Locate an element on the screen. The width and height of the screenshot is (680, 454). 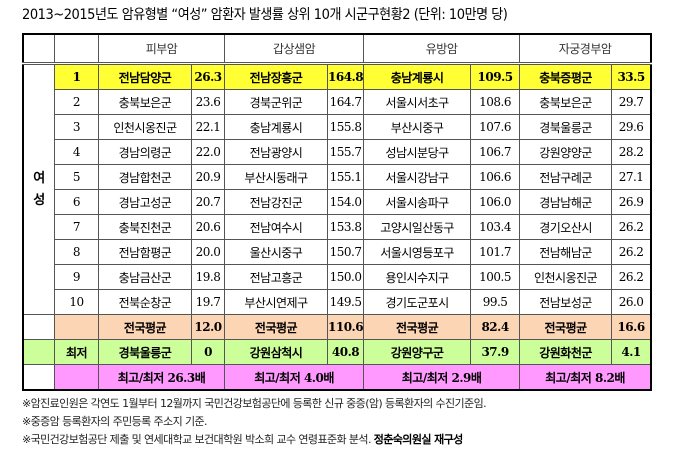
region-cell: 전남담양군 is located at coordinates (145, 76).